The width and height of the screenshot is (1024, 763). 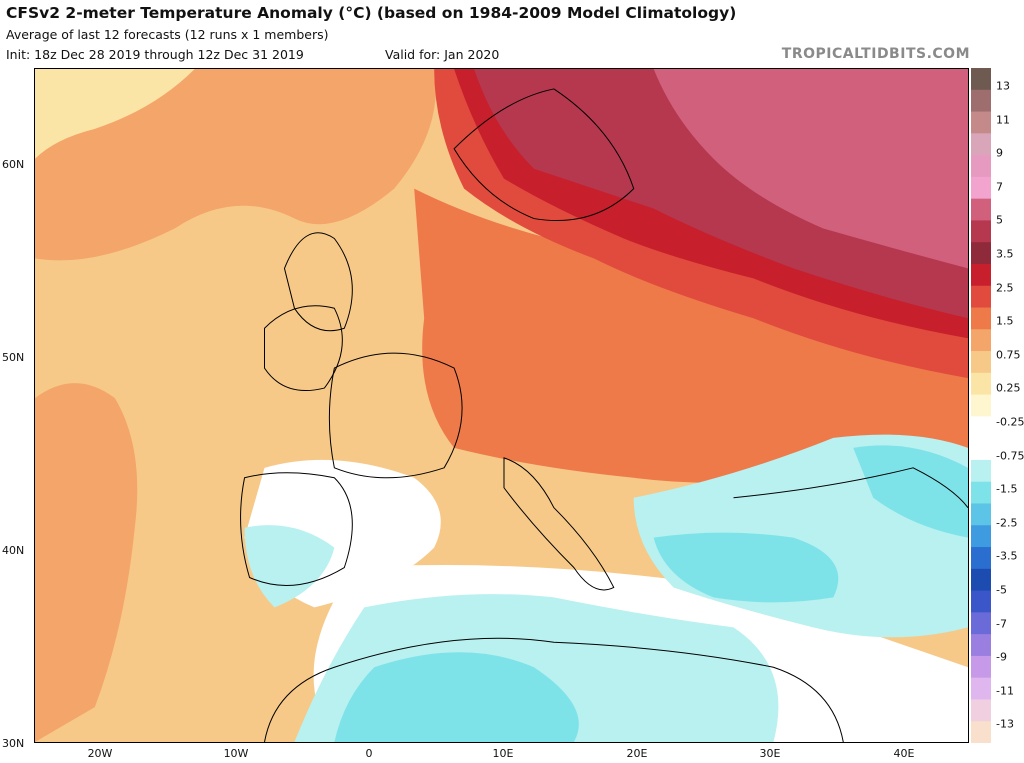 I want to click on colorbar-label: -2.5, so click(x=1007, y=523).